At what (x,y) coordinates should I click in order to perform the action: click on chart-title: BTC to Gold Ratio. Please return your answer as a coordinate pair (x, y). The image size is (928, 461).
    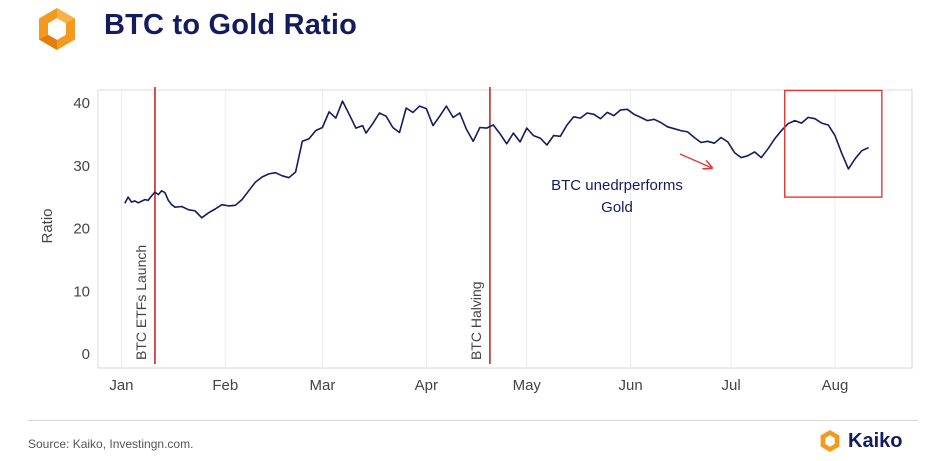
    Looking at the image, I should click on (231, 25).